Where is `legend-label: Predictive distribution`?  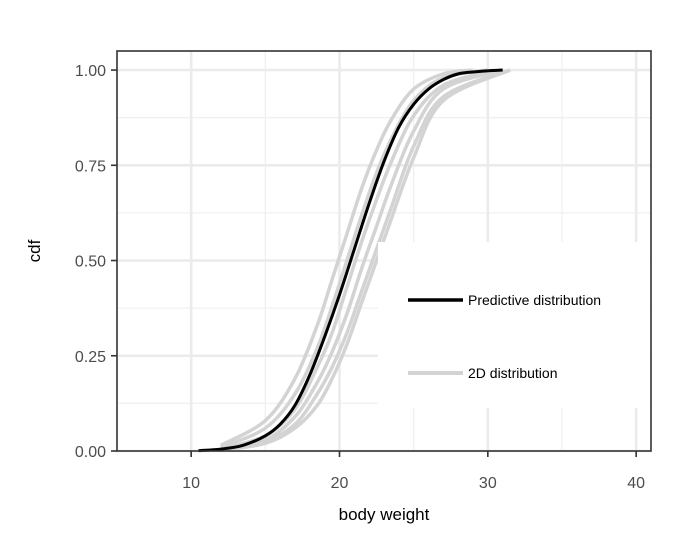
legend-label: Predictive distribution is located at coordinates (534, 300).